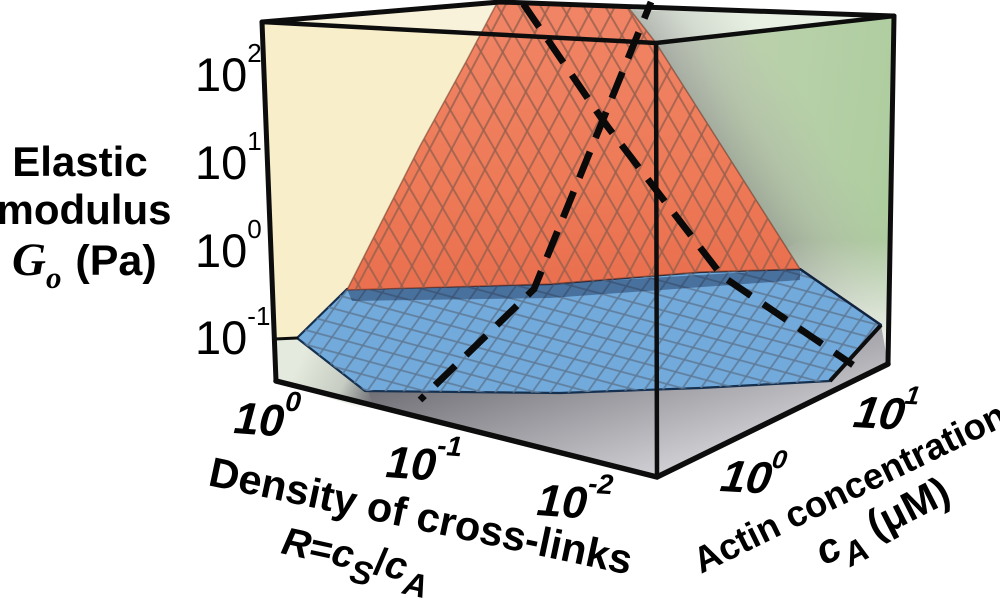 The image size is (1000, 608). I want to click on svg-text: 10², so click(228, 69).